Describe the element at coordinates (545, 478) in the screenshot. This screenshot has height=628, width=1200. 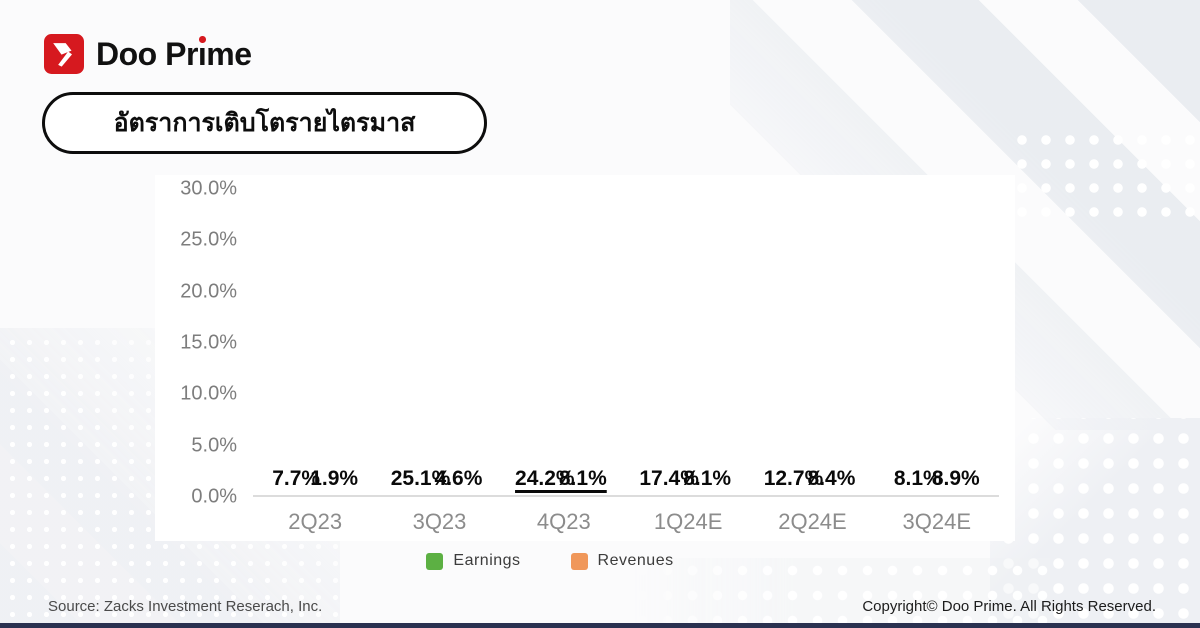
I see `value-label-earnings-4Q23: 24.2%` at that location.